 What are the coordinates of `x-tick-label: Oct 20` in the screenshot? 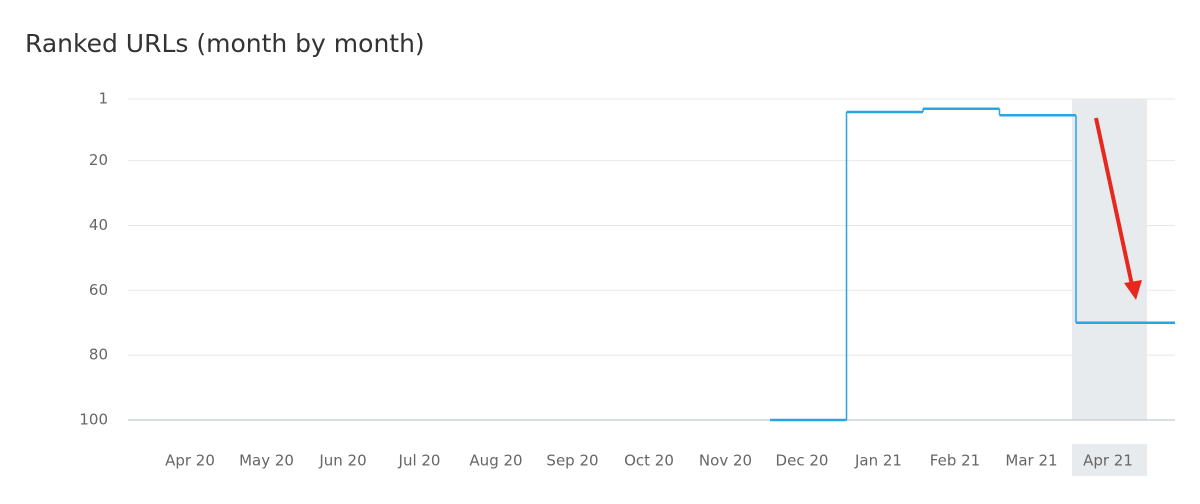 It's located at (649, 461).